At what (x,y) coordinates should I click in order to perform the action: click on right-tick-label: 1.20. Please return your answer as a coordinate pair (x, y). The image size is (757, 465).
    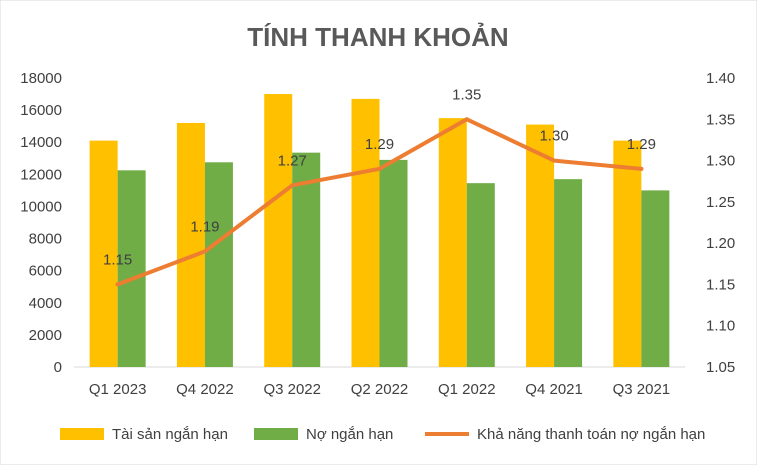
    Looking at the image, I should click on (720, 243).